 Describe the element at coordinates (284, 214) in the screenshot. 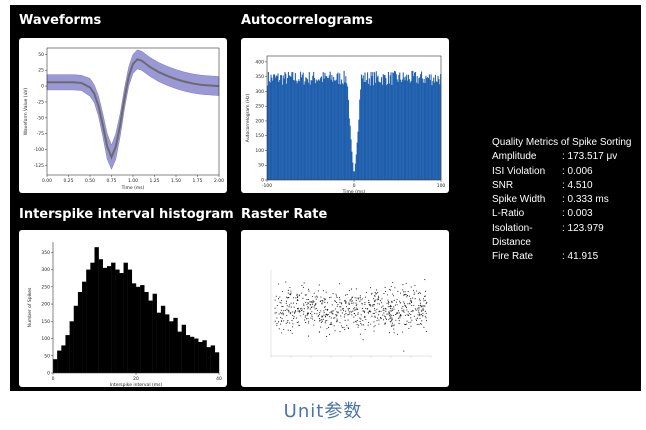

I see `raster-title: Raster Rate` at that location.